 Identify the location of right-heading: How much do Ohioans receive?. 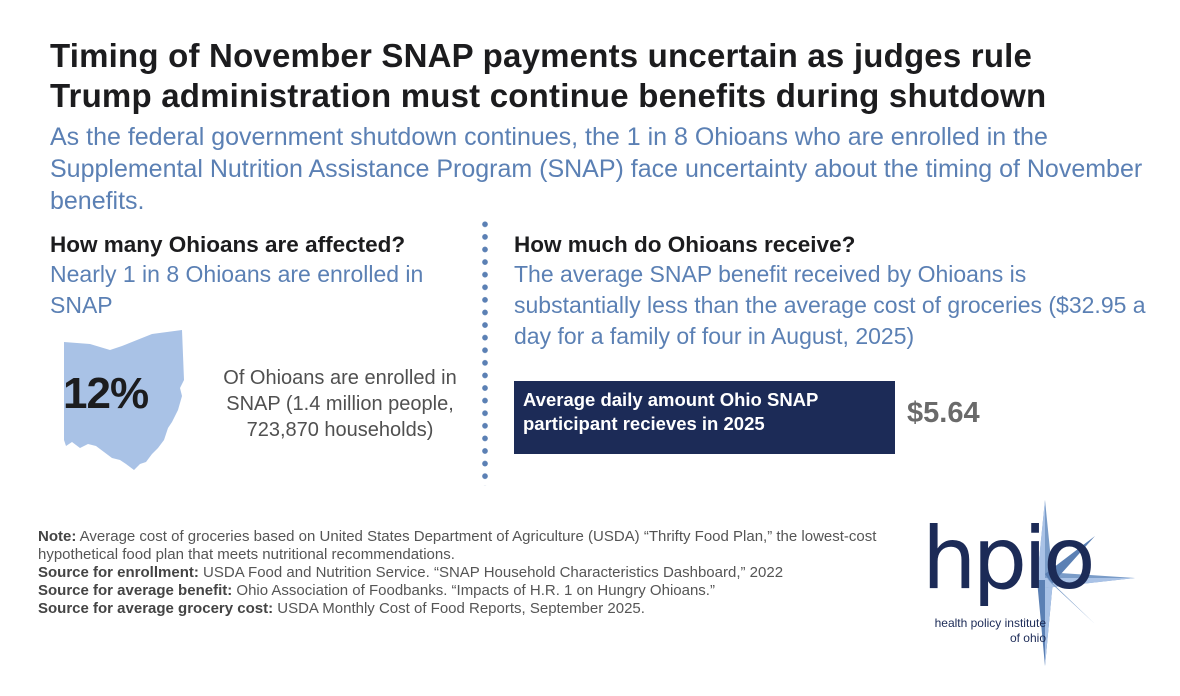
(685, 244).